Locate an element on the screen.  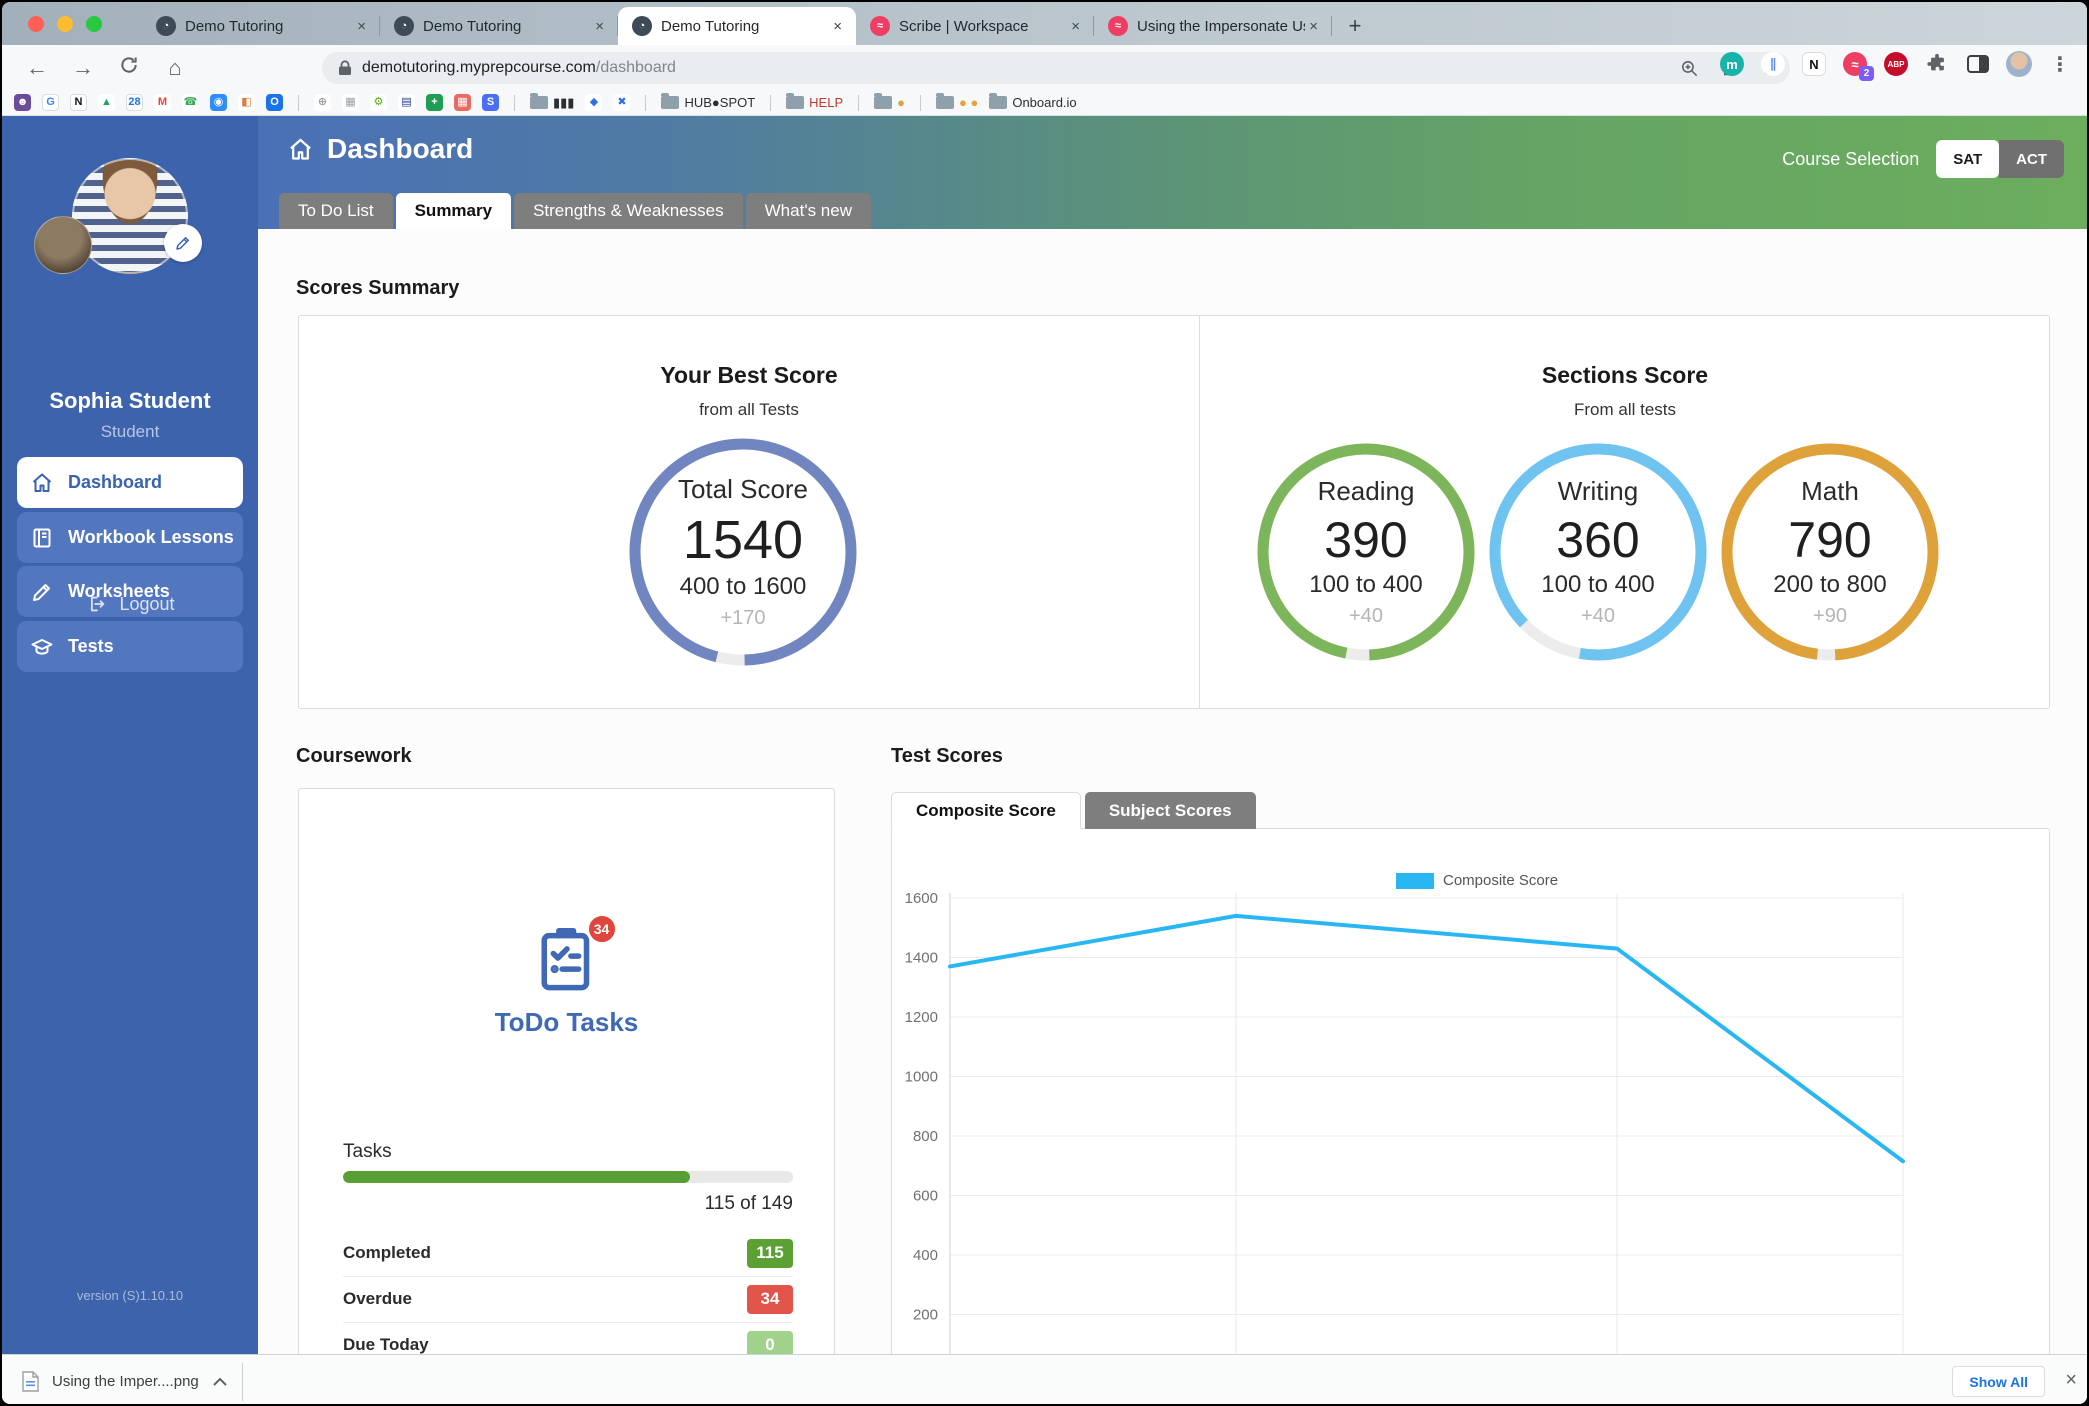
phone-bookmark-icon: ☎ is located at coordinates (190, 102).